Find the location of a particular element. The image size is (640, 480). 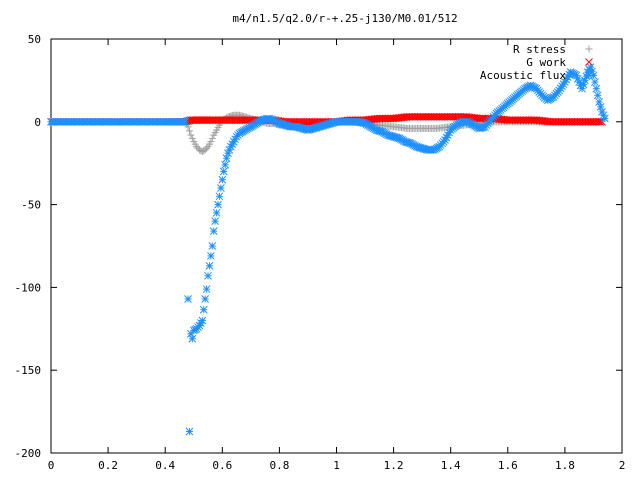

x-tick-label: 1 is located at coordinates (336, 465).